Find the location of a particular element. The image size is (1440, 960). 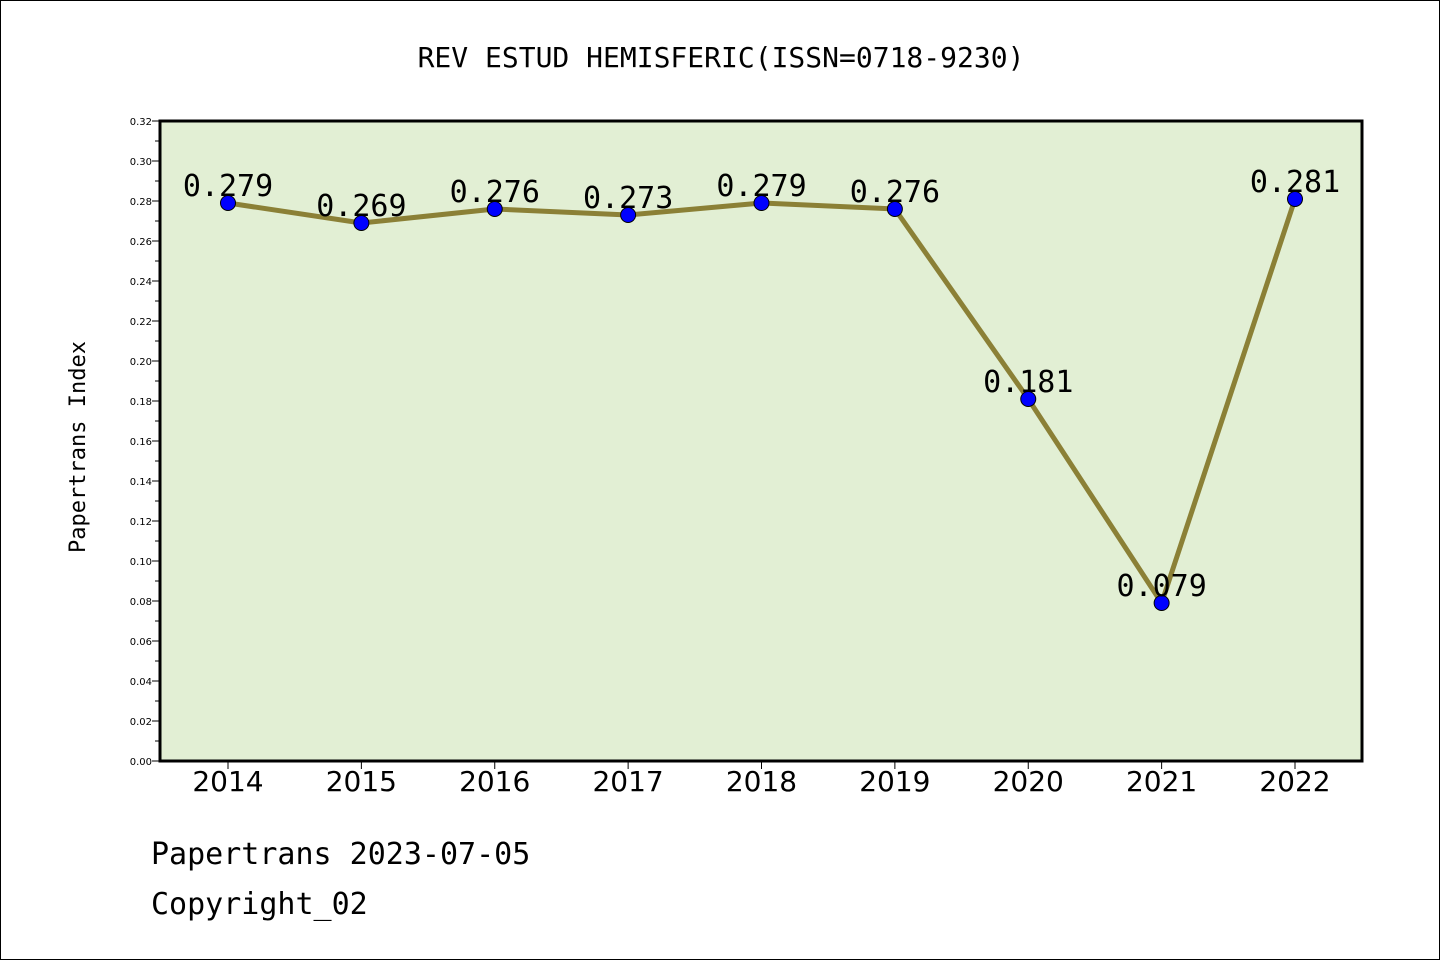

x-tick-label: 2021 is located at coordinates (1161, 781).